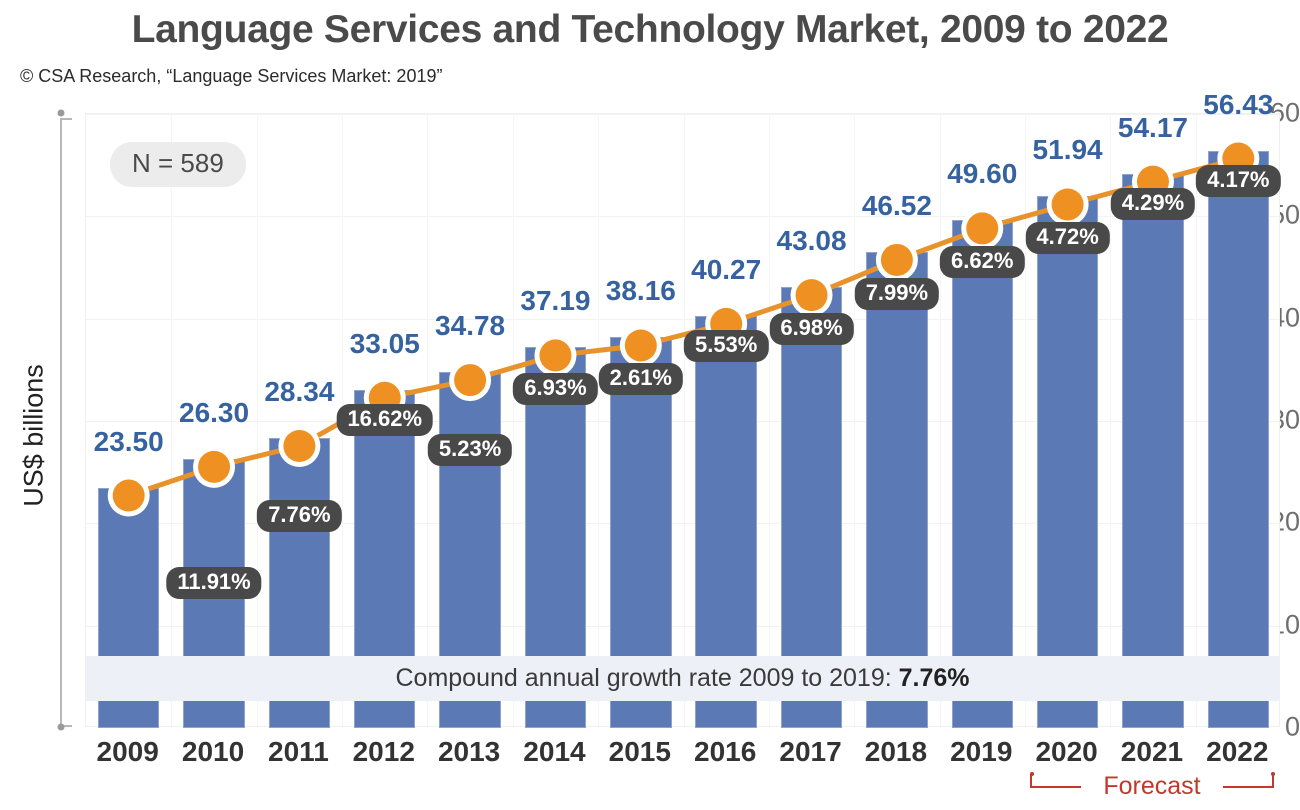 The height and width of the screenshot is (810, 1300). Describe the element at coordinates (469, 751) in the screenshot. I see `x-tick-label: 2013` at that location.